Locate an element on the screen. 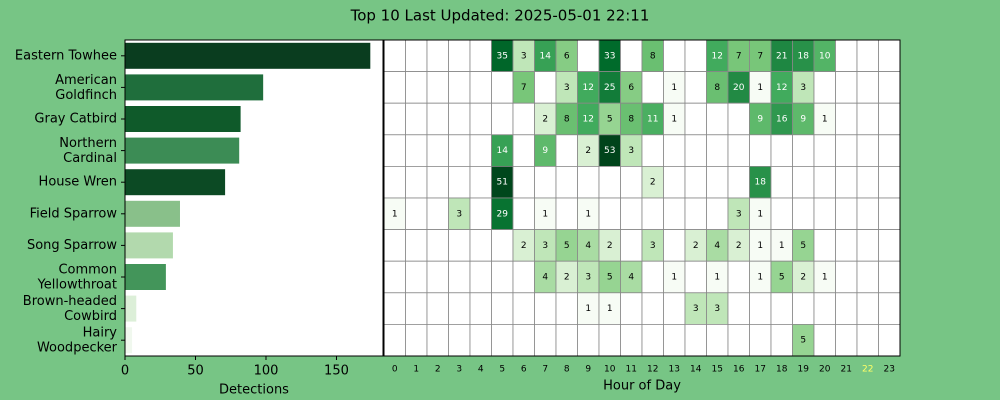 This screenshot has width=1000, height=400. x-axis-label: Detections is located at coordinates (254, 390).